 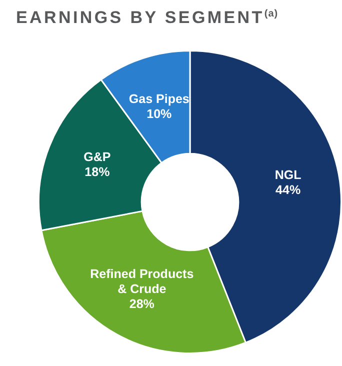 I want to click on slice-label: Refined Products & Crude, so click(x=142, y=281).